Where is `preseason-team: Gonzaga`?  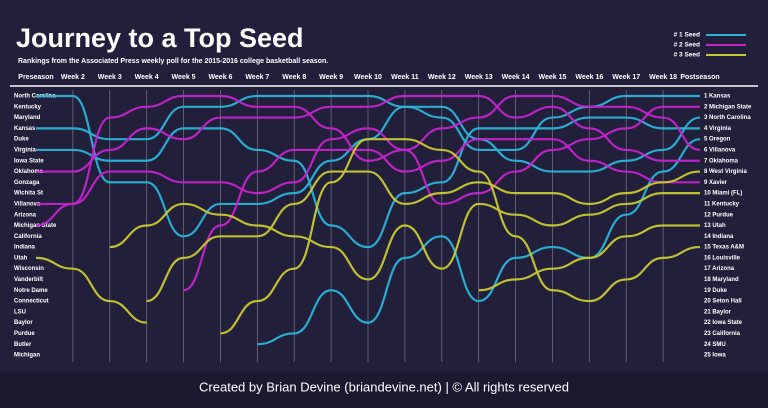 preseason-team: Gonzaga is located at coordinates (27, 183).